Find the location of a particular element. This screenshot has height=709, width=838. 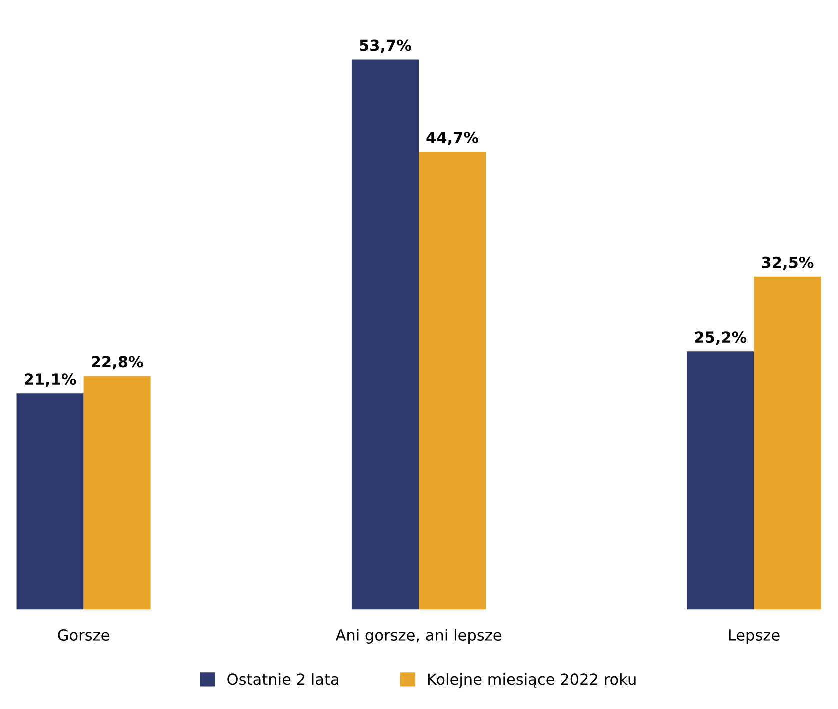

legend-label: Kolejne miesiące 2022 roku is located at coordinates (532, 680).